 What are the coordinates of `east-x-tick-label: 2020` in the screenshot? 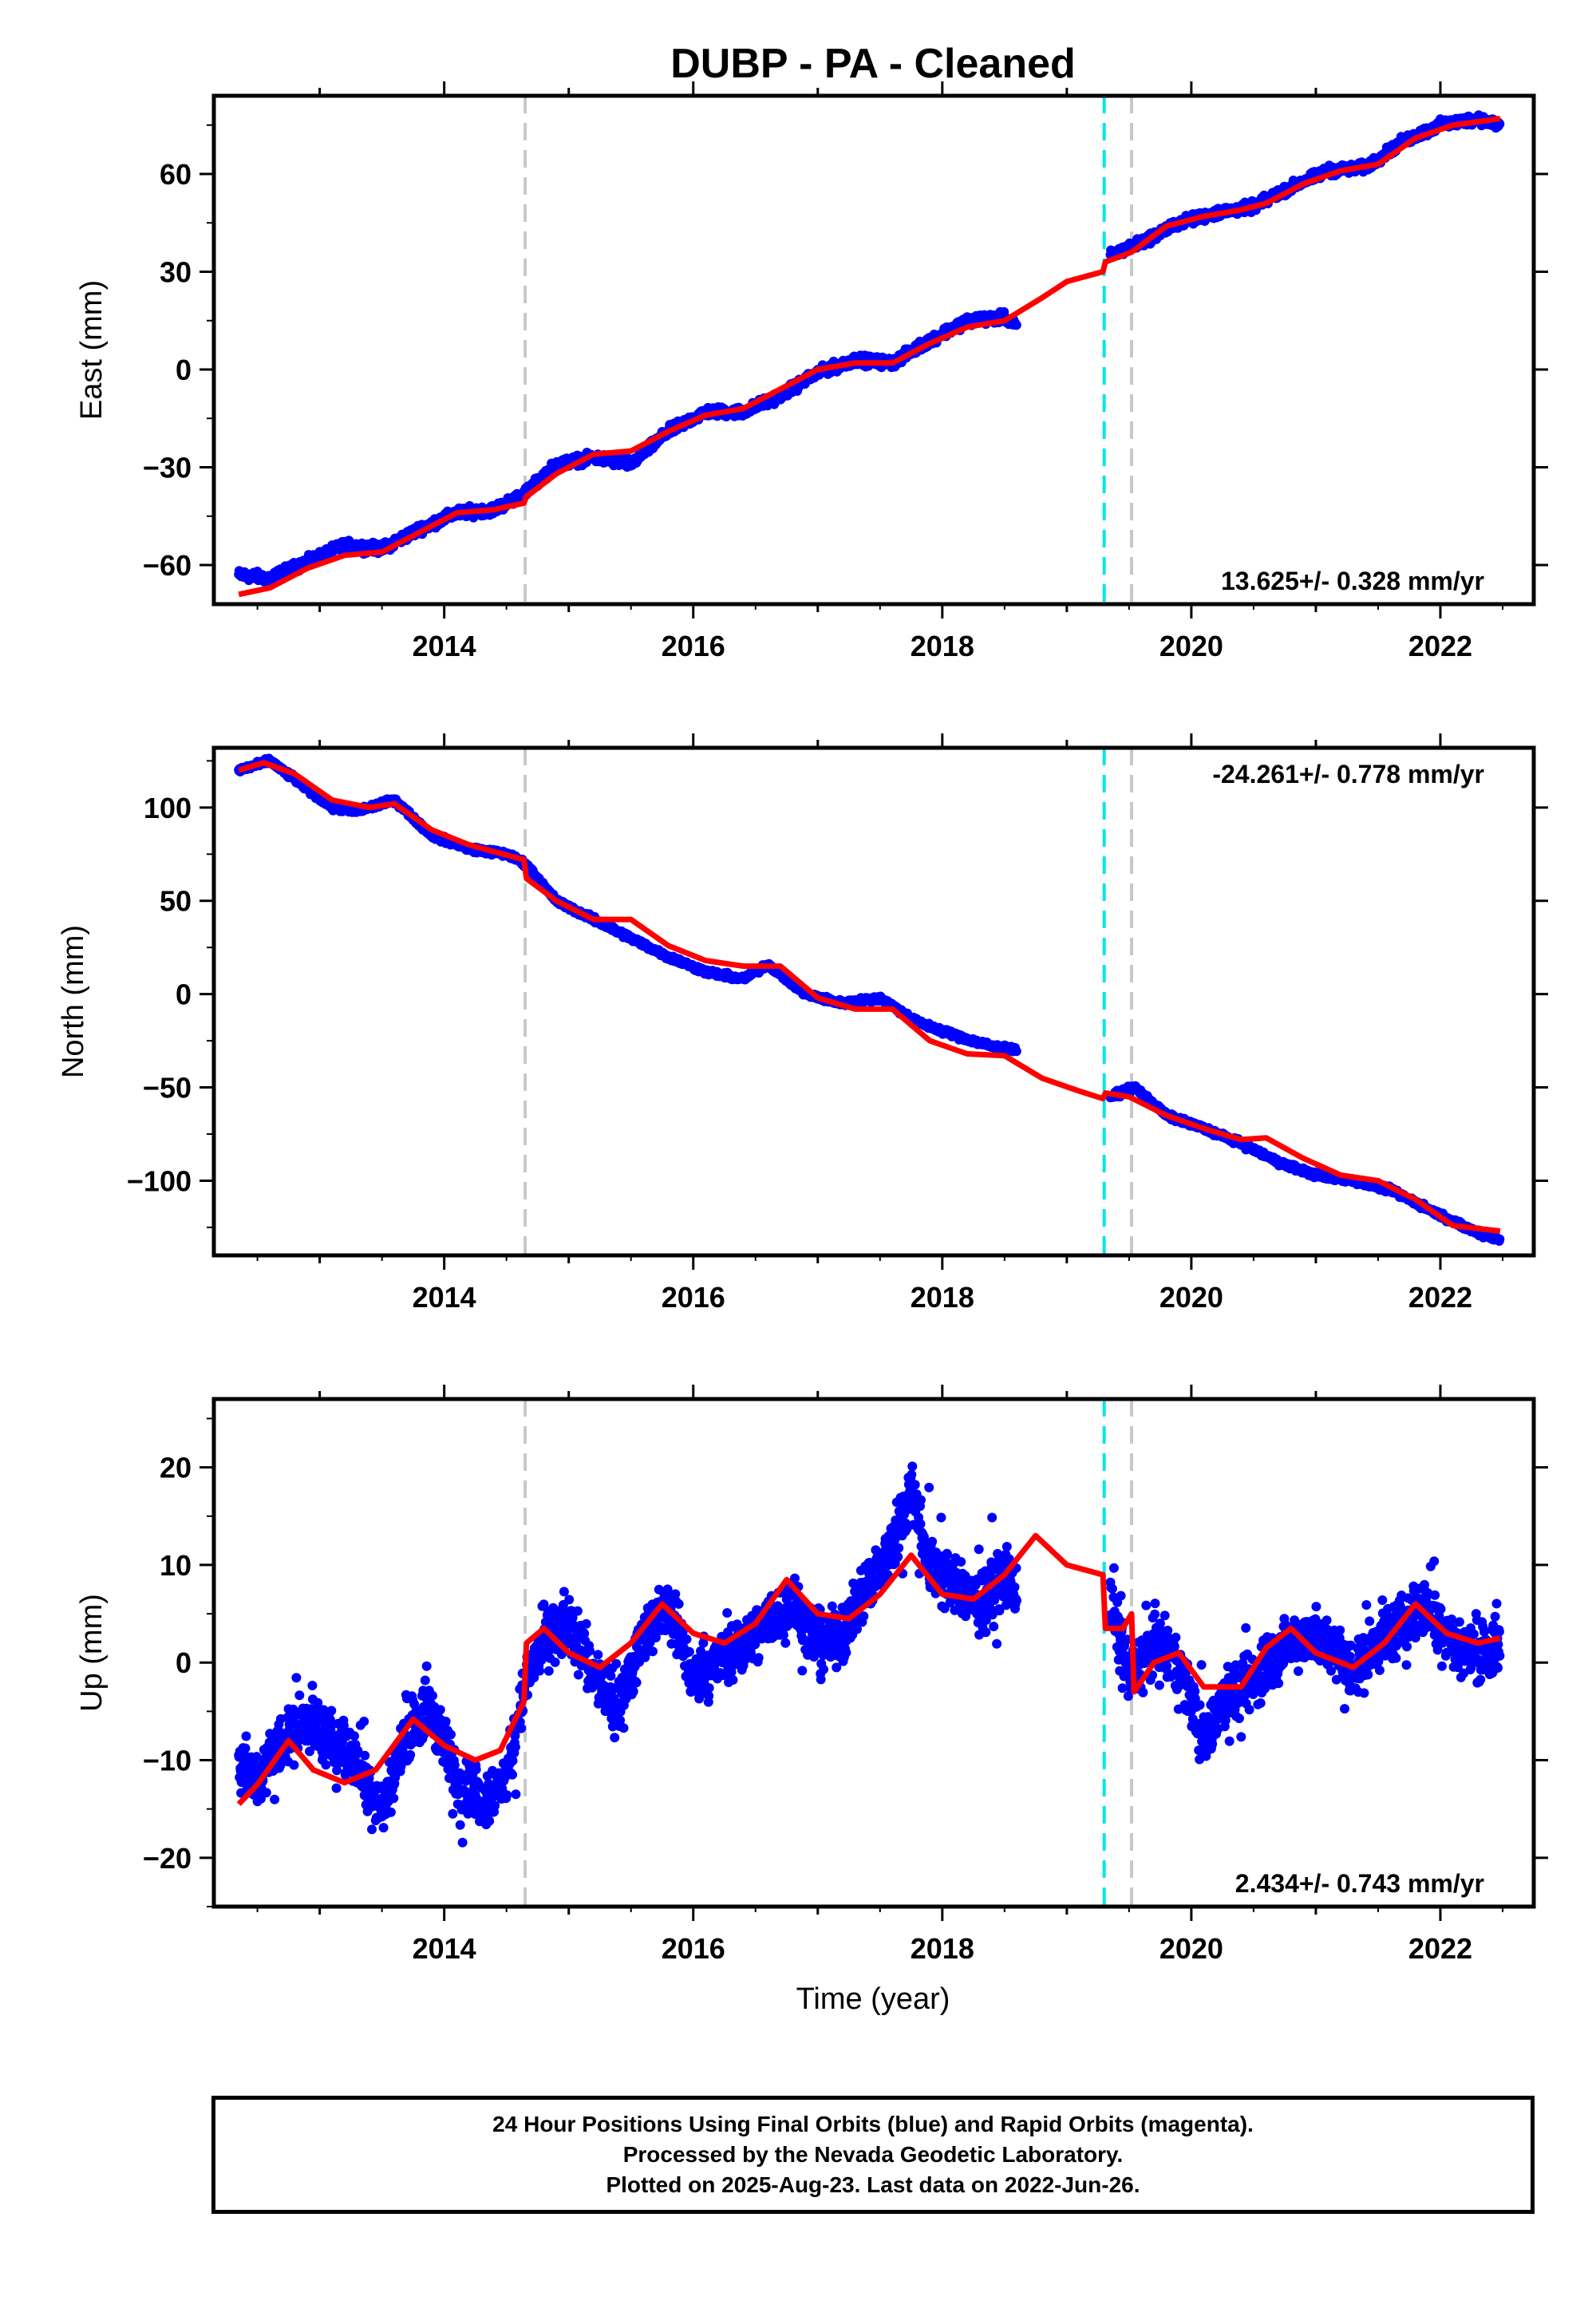 It's located at (1191, 646).